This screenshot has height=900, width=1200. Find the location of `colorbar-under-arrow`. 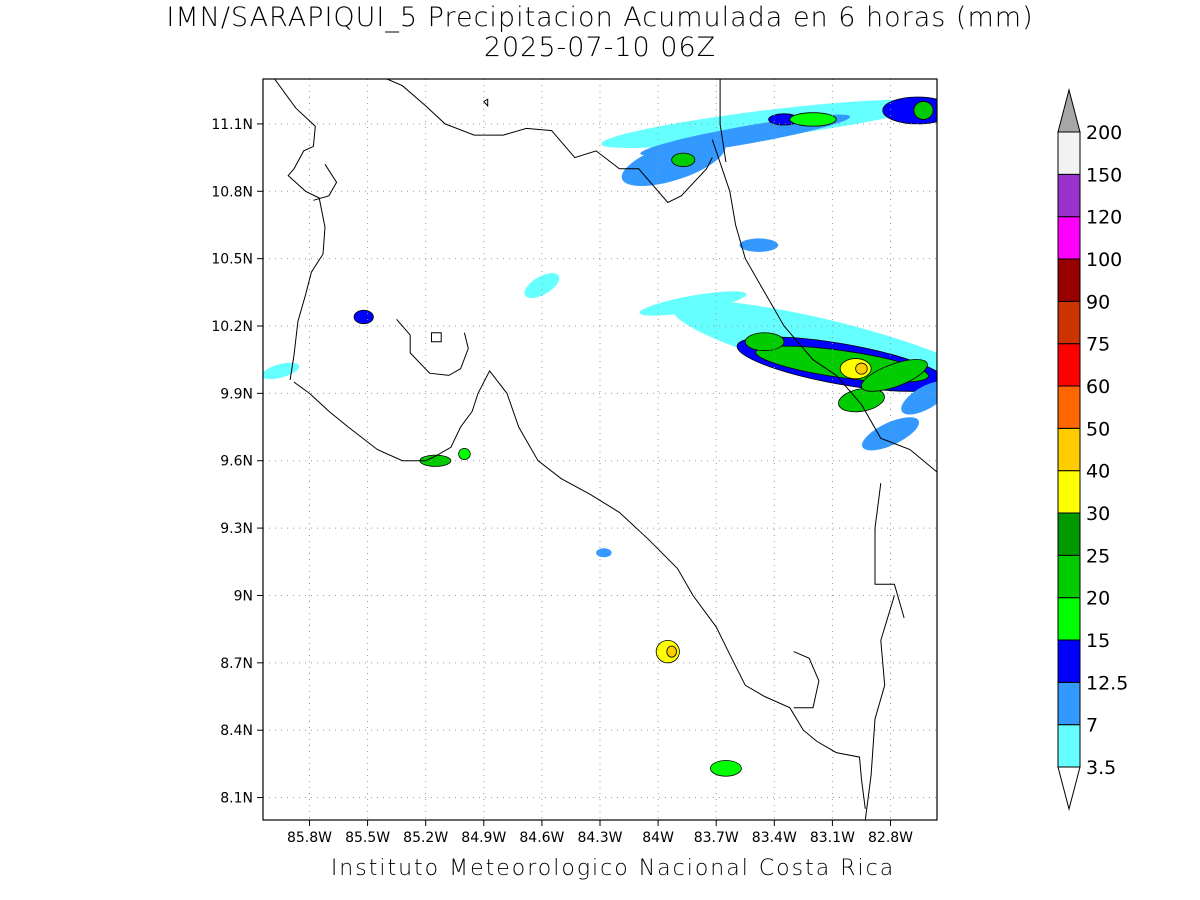

colorbar-under-arrow is located at coordinates (1069, 788).